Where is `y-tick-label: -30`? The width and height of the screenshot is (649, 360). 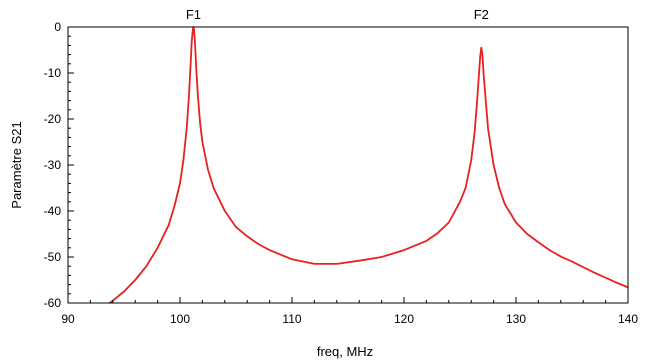 y-tick-label: -30 is located at coordinates (53, 165).